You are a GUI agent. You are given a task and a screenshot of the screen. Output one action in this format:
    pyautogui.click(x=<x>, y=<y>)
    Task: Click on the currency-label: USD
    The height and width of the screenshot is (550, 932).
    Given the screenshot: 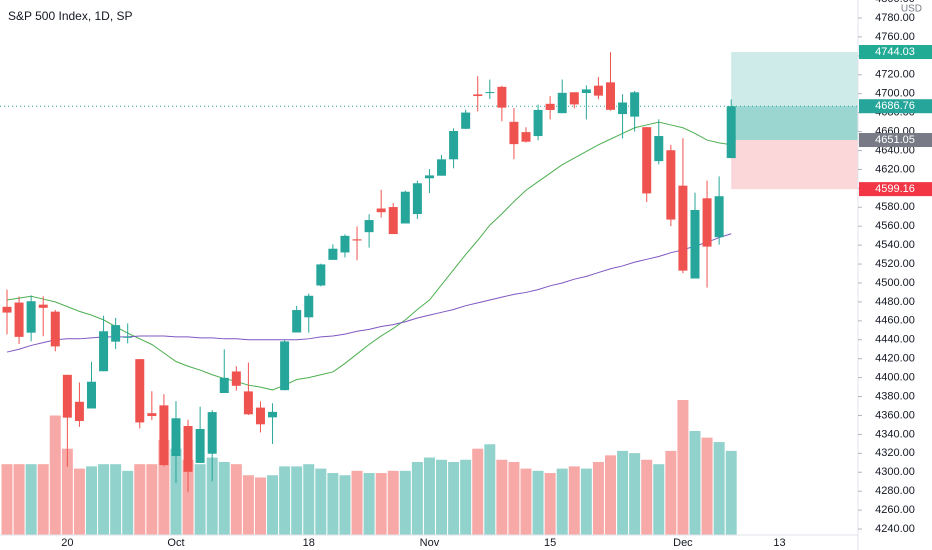 What is the action you would take?
    pyautogui.click(x=911, y=9)
    